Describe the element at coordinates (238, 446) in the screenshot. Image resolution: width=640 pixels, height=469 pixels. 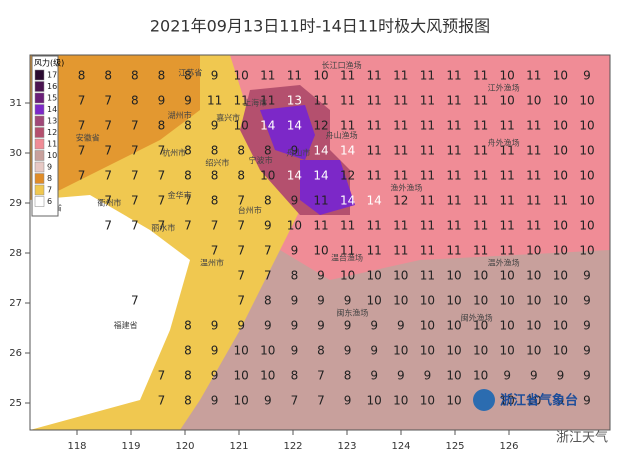
I see `lon-tick-label: 121` at that location.